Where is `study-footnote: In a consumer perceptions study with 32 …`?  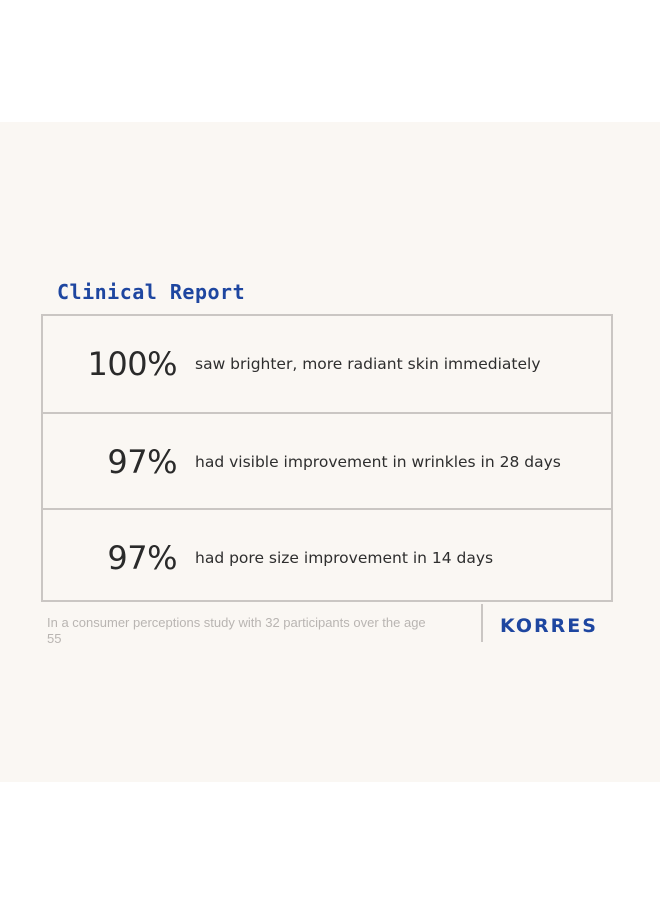
study-footnote: In a consumer perceptions study with 32 … is located at coordinates (236, 630).